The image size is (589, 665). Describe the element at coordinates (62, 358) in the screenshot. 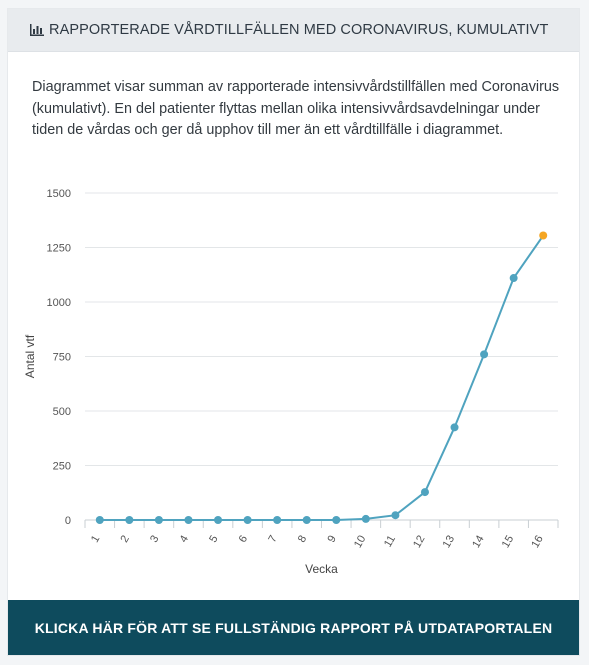

I see `y-tick-label: 750` at that location.